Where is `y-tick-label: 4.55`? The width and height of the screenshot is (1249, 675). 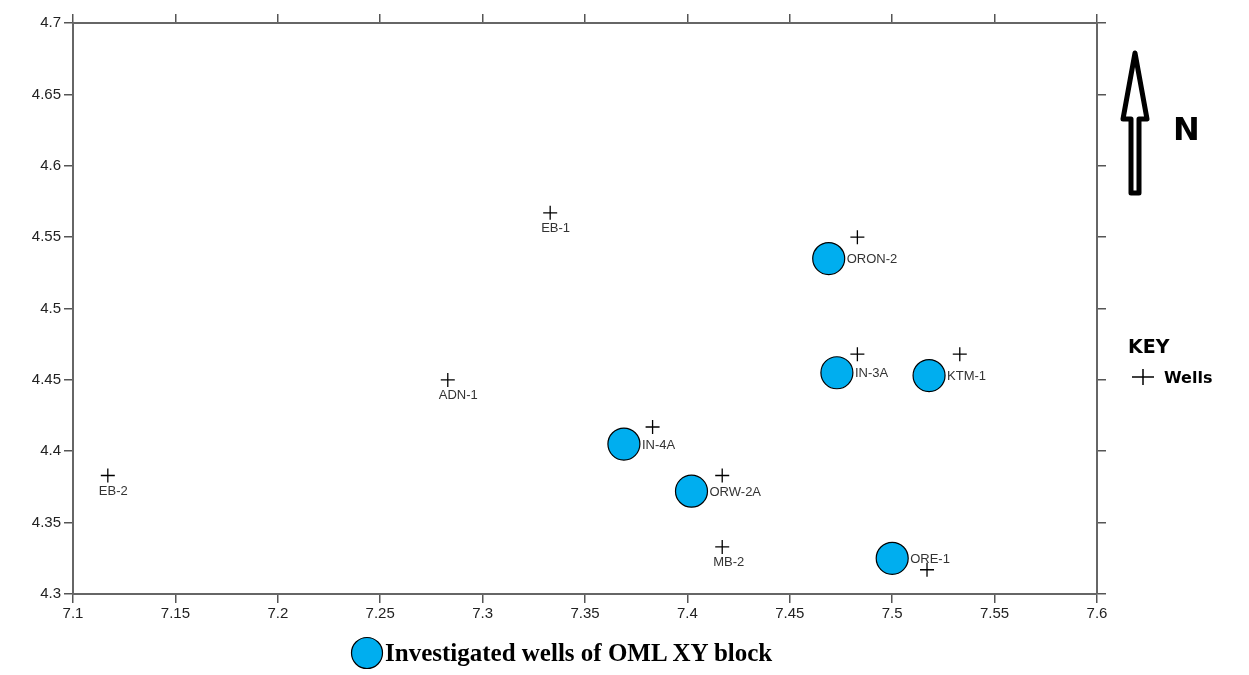
y-tick-label: 4.55 is located at coordinates (46, 236).